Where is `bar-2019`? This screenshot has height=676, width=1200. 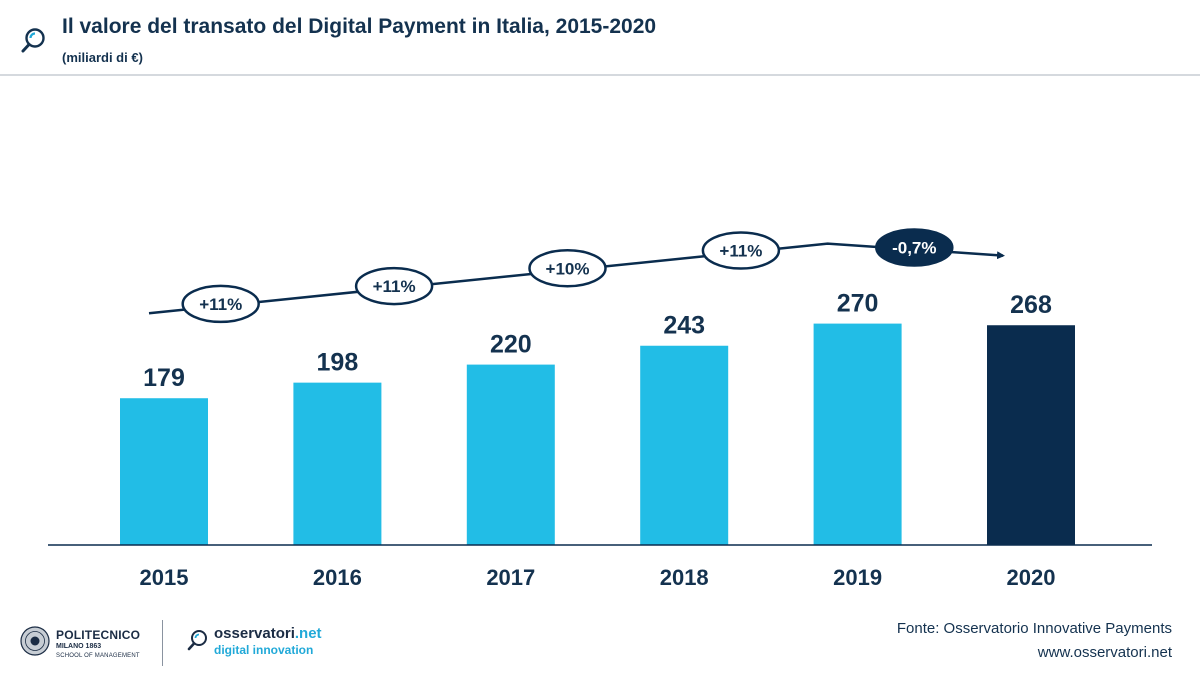 bar-2019 is located at coordinates (857, 434).